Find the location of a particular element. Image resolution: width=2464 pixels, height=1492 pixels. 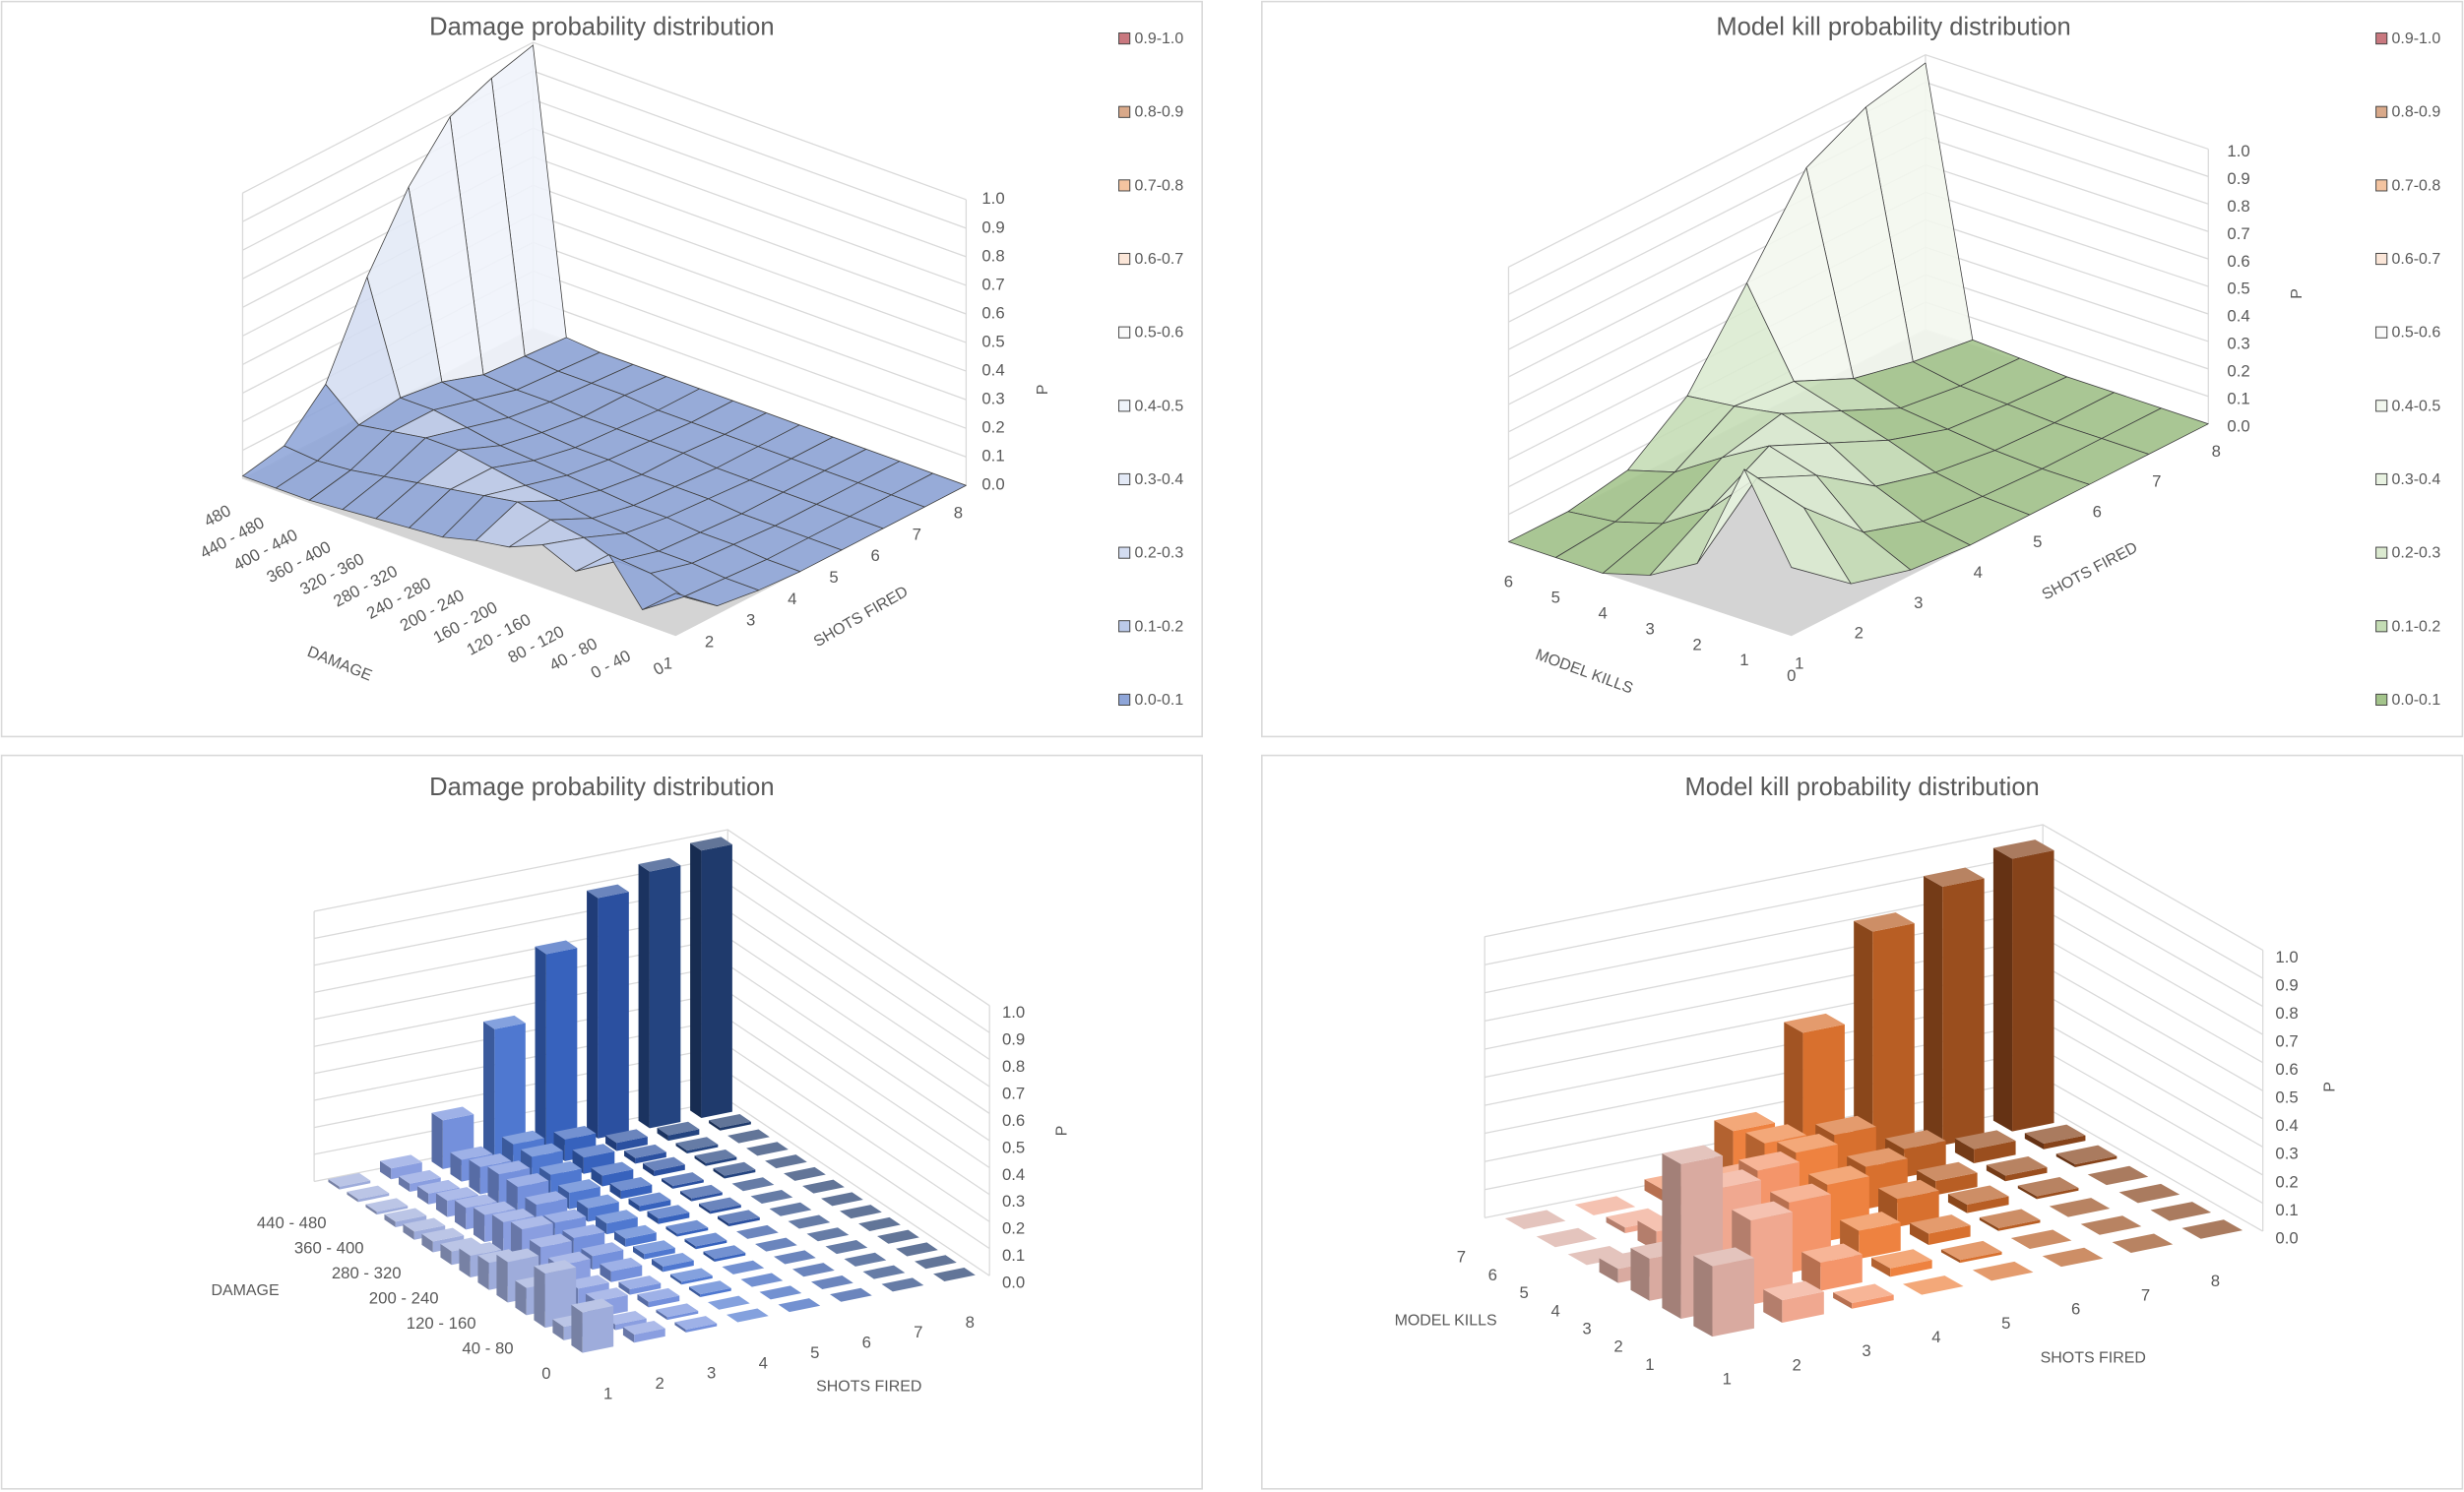

x-tick-label: 6 is located at coordinates (2075, 1309).